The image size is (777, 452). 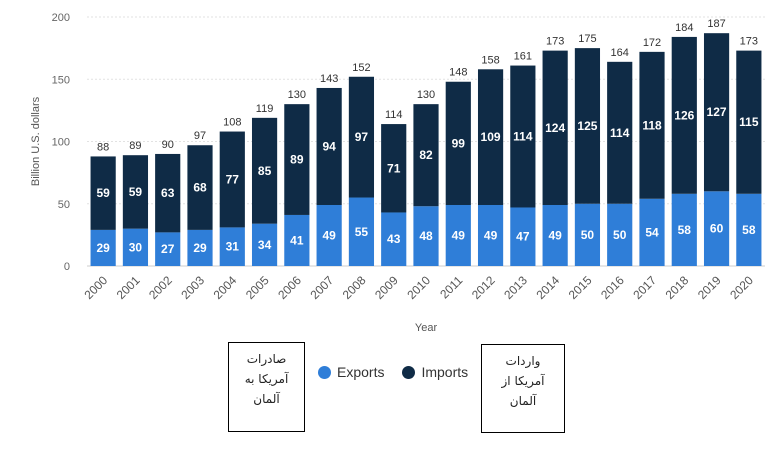 What do you see at coordinates (490, 60) in the screenshot?
I see `bar-total-label: 158` at bounding box center [490, 60].